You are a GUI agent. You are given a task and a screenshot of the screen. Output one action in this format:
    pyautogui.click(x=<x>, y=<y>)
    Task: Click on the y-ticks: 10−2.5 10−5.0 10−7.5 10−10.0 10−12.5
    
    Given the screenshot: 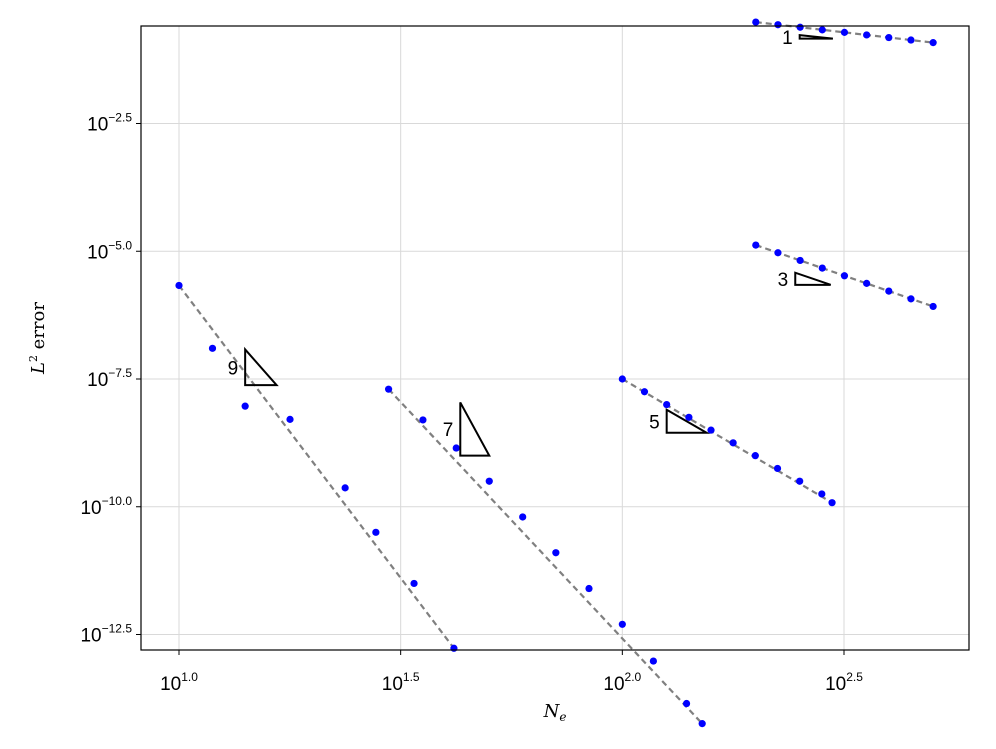 What is the action you would take?
    pyautogui.click(x=110, y=379)
    